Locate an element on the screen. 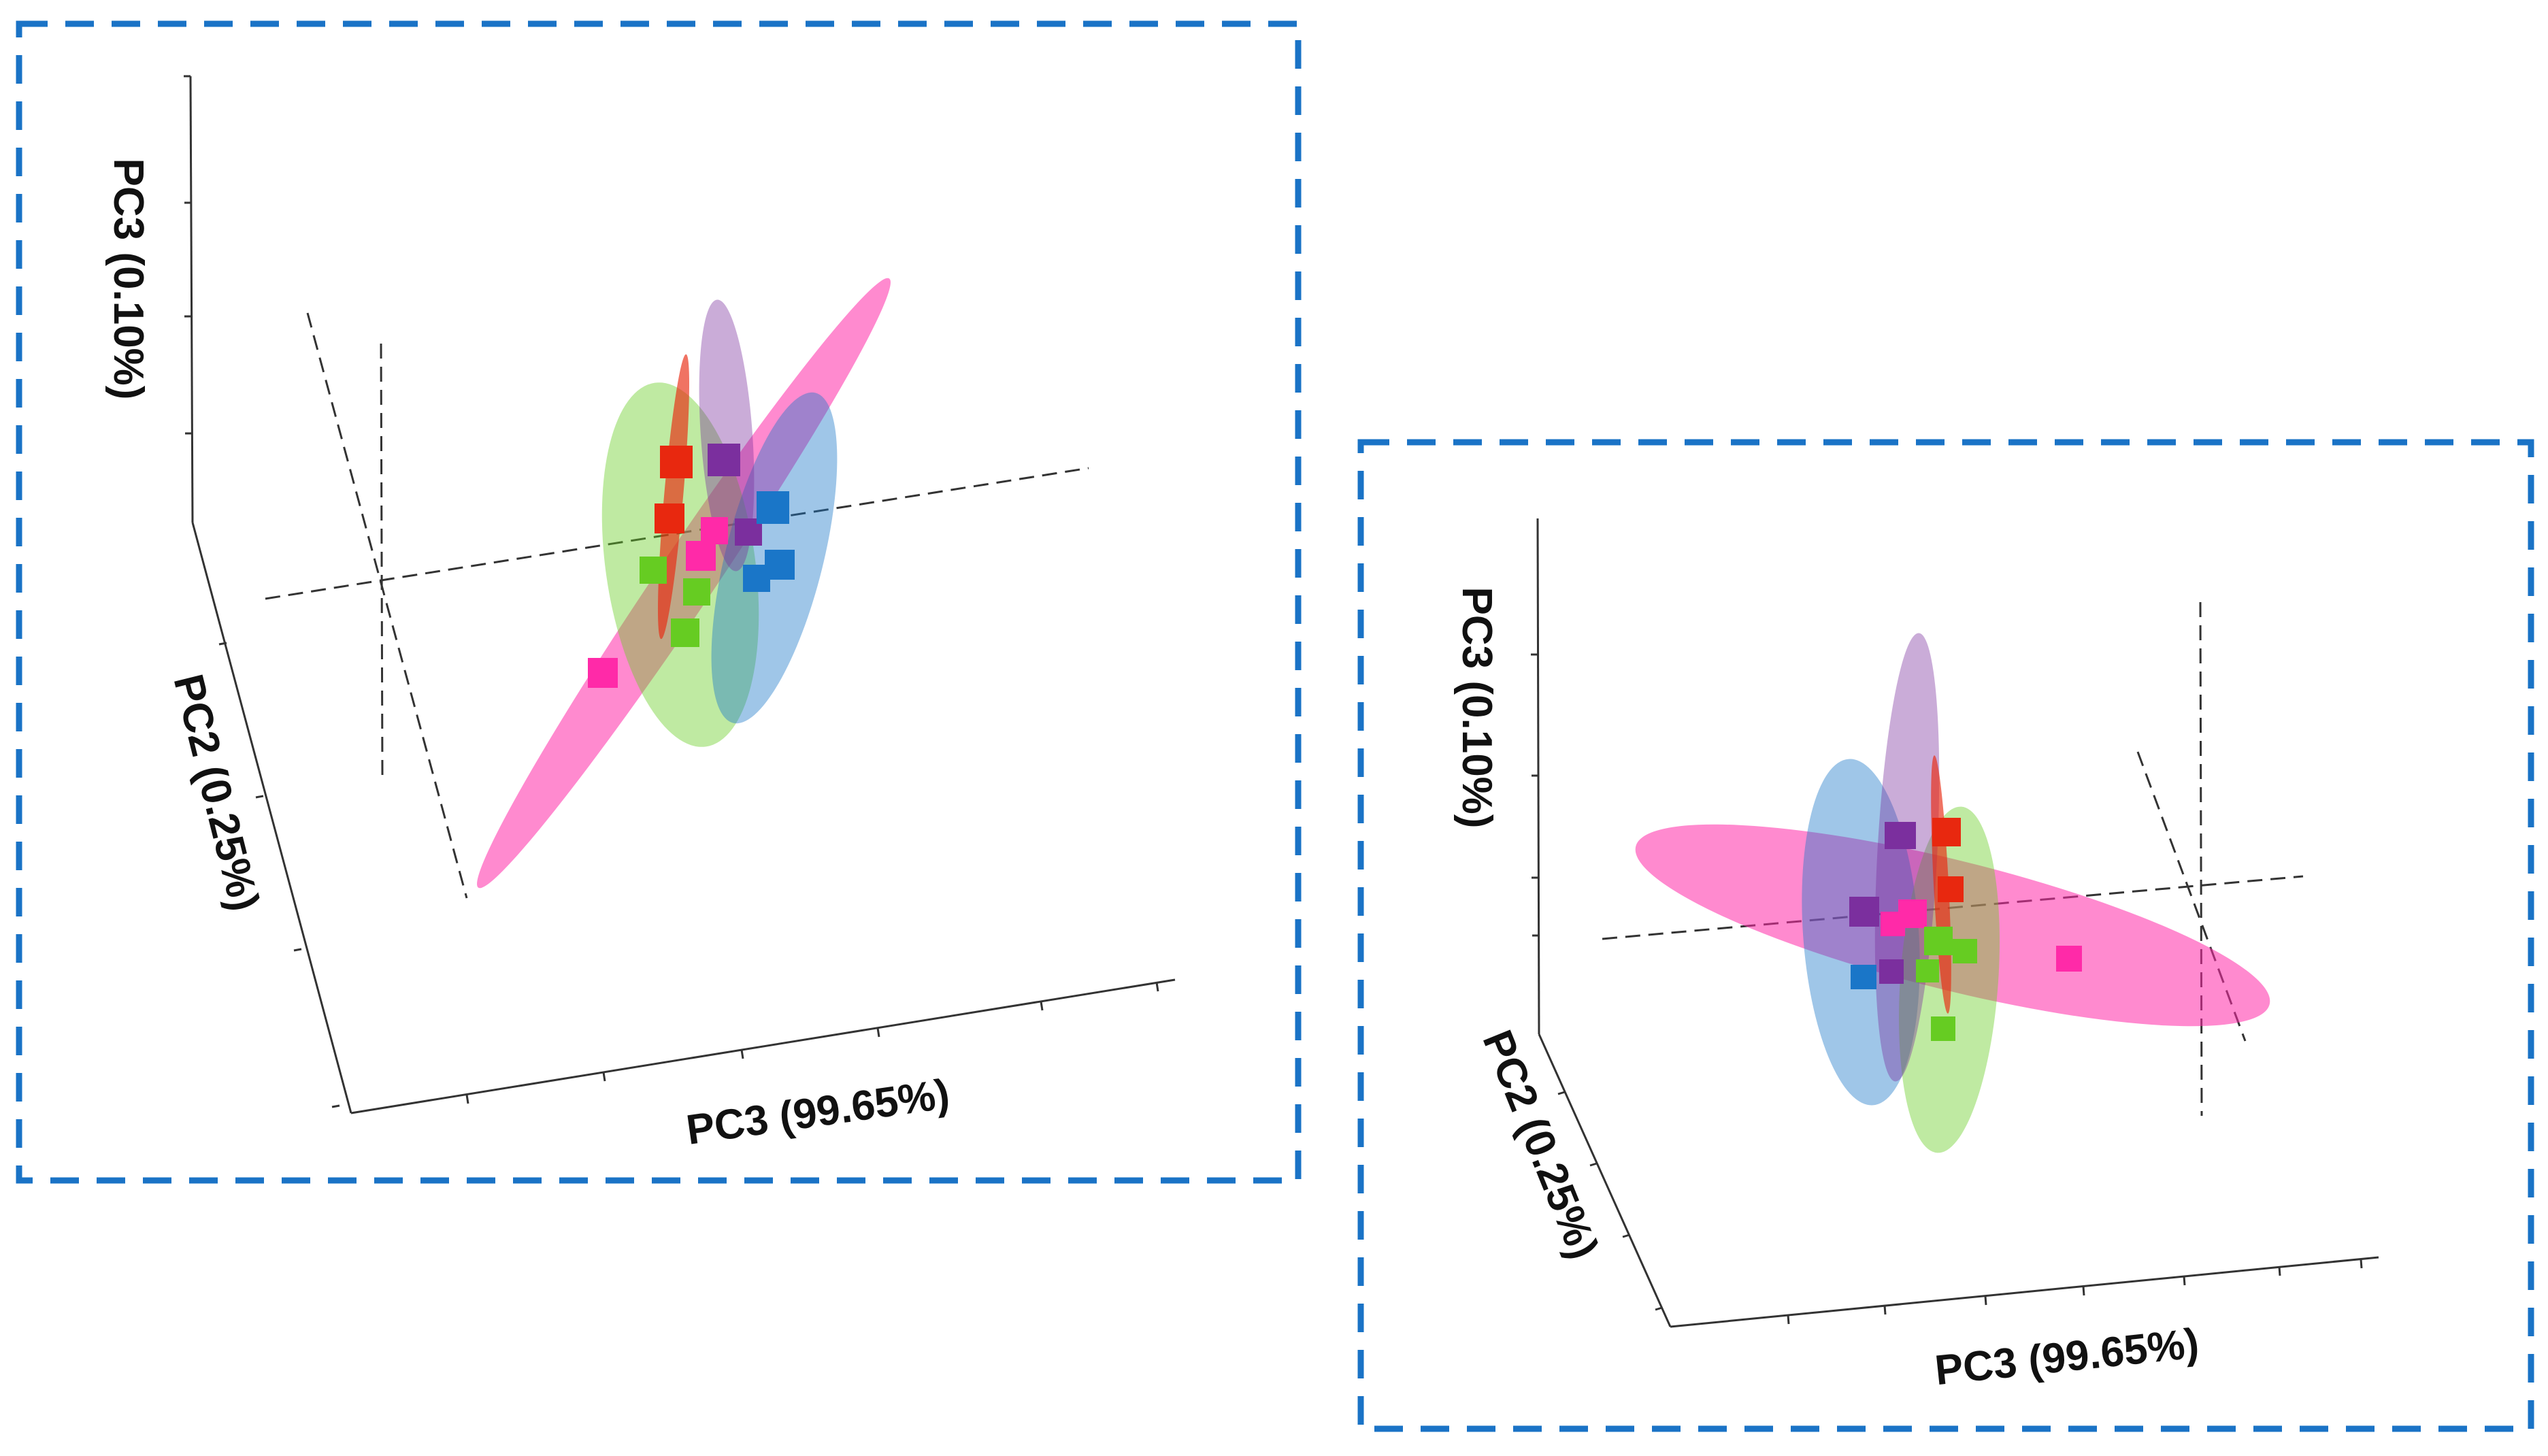 The width and height of the screenshot is (2548, 1456). right-ellipsoid-pink is located at coordinates (1953, 926).